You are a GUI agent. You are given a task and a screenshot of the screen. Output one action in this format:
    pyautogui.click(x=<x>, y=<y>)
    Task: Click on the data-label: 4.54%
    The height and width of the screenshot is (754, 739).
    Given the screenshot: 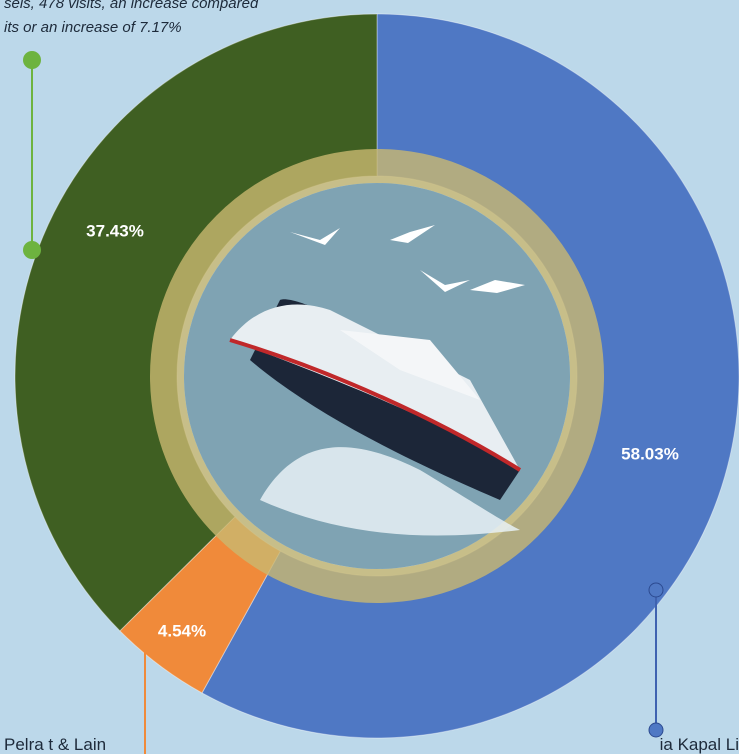 What is the action you would take?
    pyautogui.click(x=182, y=630)
    